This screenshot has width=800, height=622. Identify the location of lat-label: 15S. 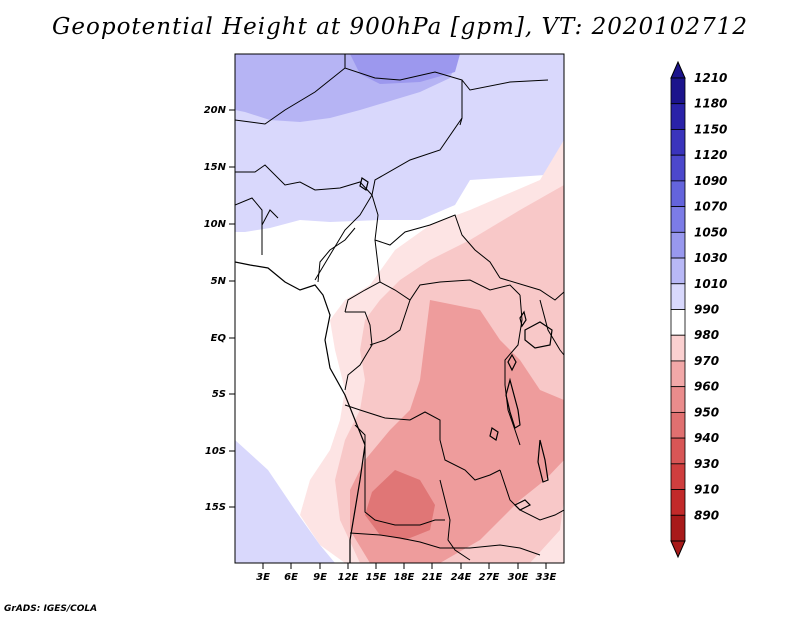
(215, 507).